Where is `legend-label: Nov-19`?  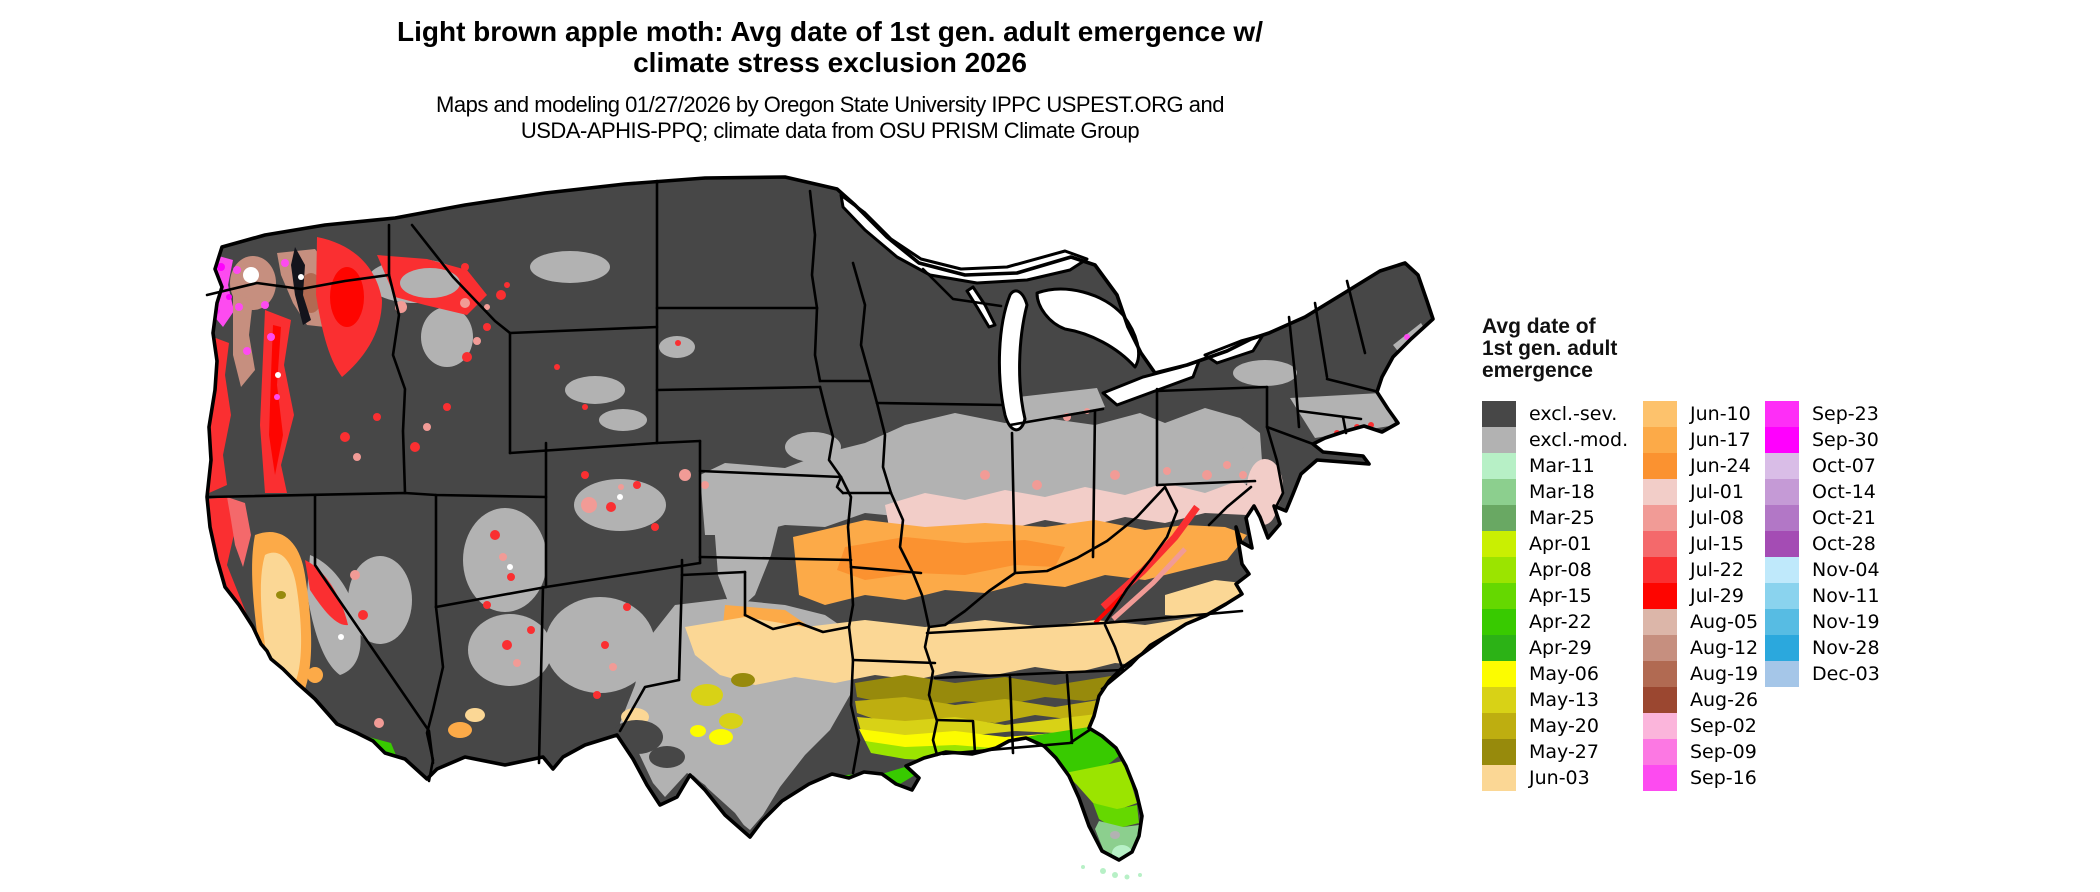
legend-label: Nov-19 is located at coordinates (1846, 622).